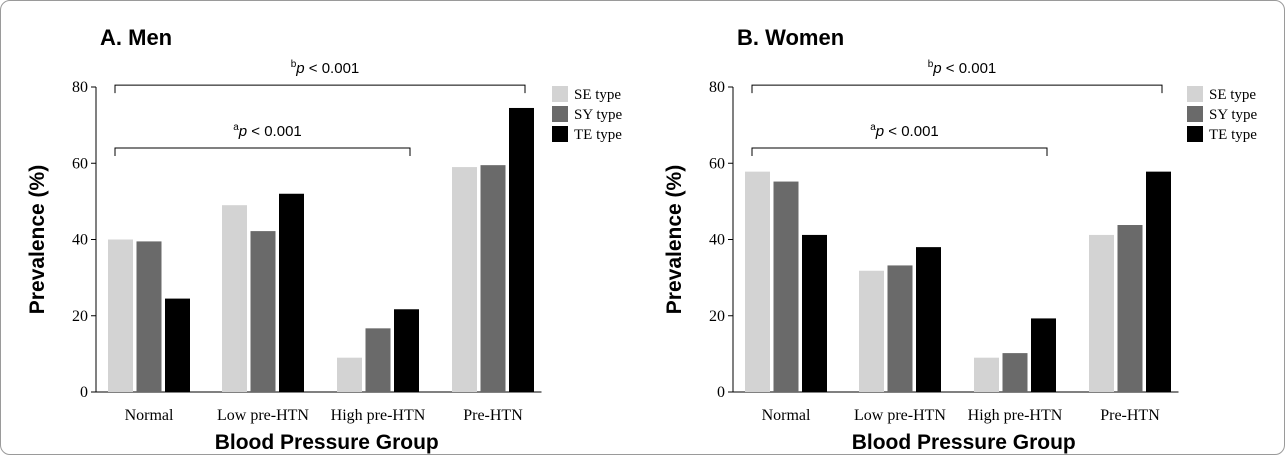  I want to click on chart-title: A. Men, so click(136, 37).